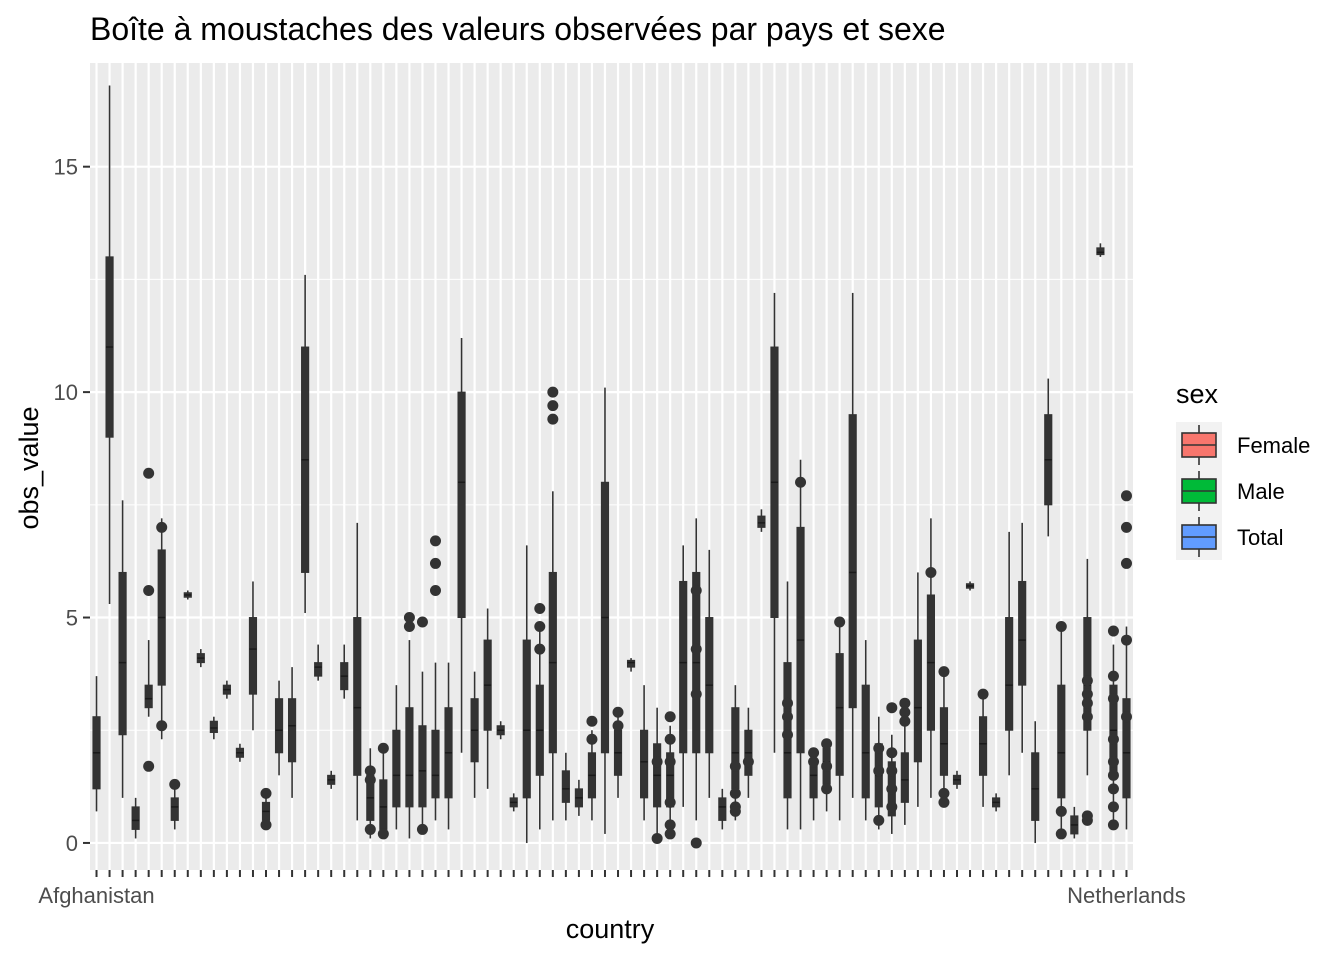  Describe the element at coordinates (1273, 445) in the screenshot. I see `legend-label-female: Female` at that location.